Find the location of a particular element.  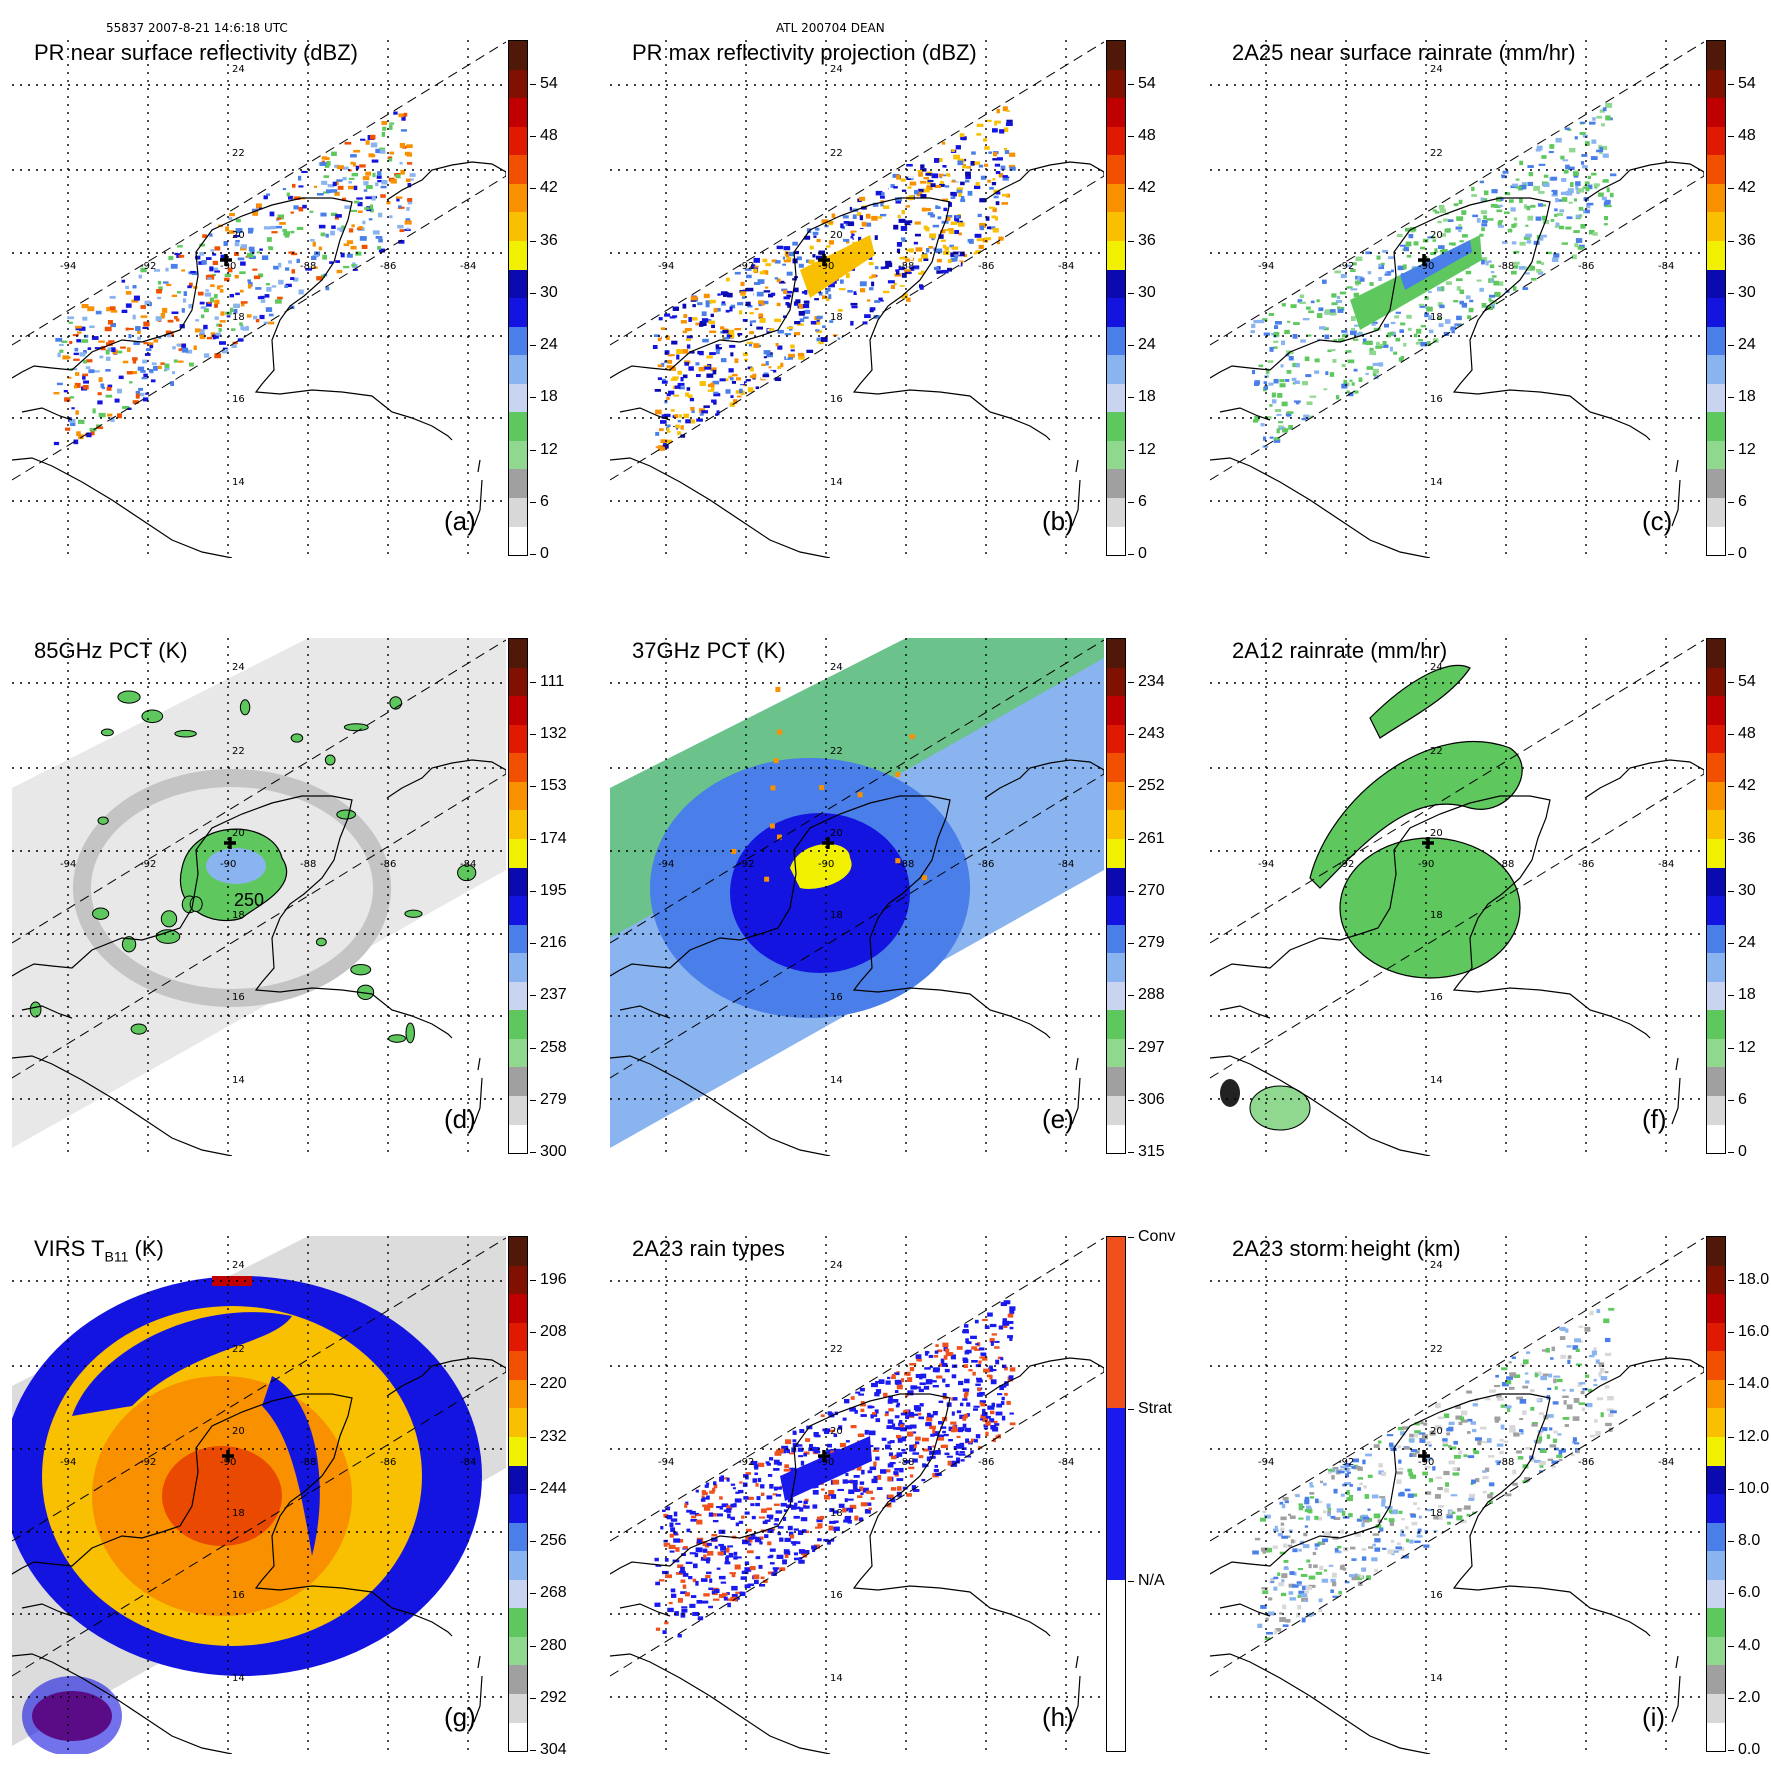

hot-pixel is located at coordinates (898, 861).